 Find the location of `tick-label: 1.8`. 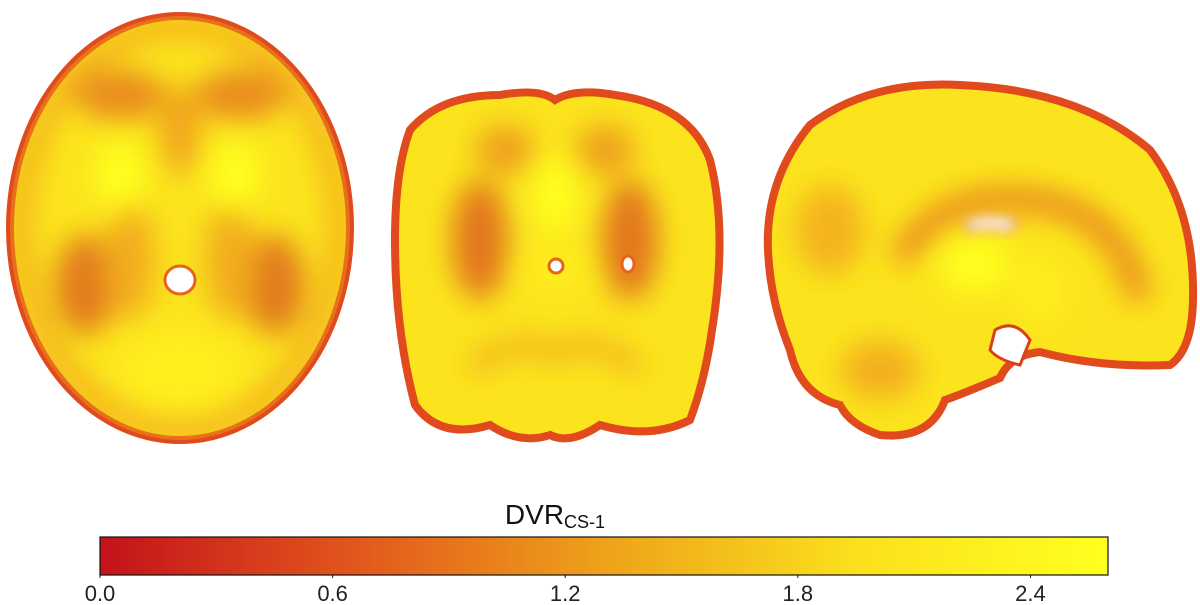

tick-label: 1.8 is located at coordinates (798, 593).